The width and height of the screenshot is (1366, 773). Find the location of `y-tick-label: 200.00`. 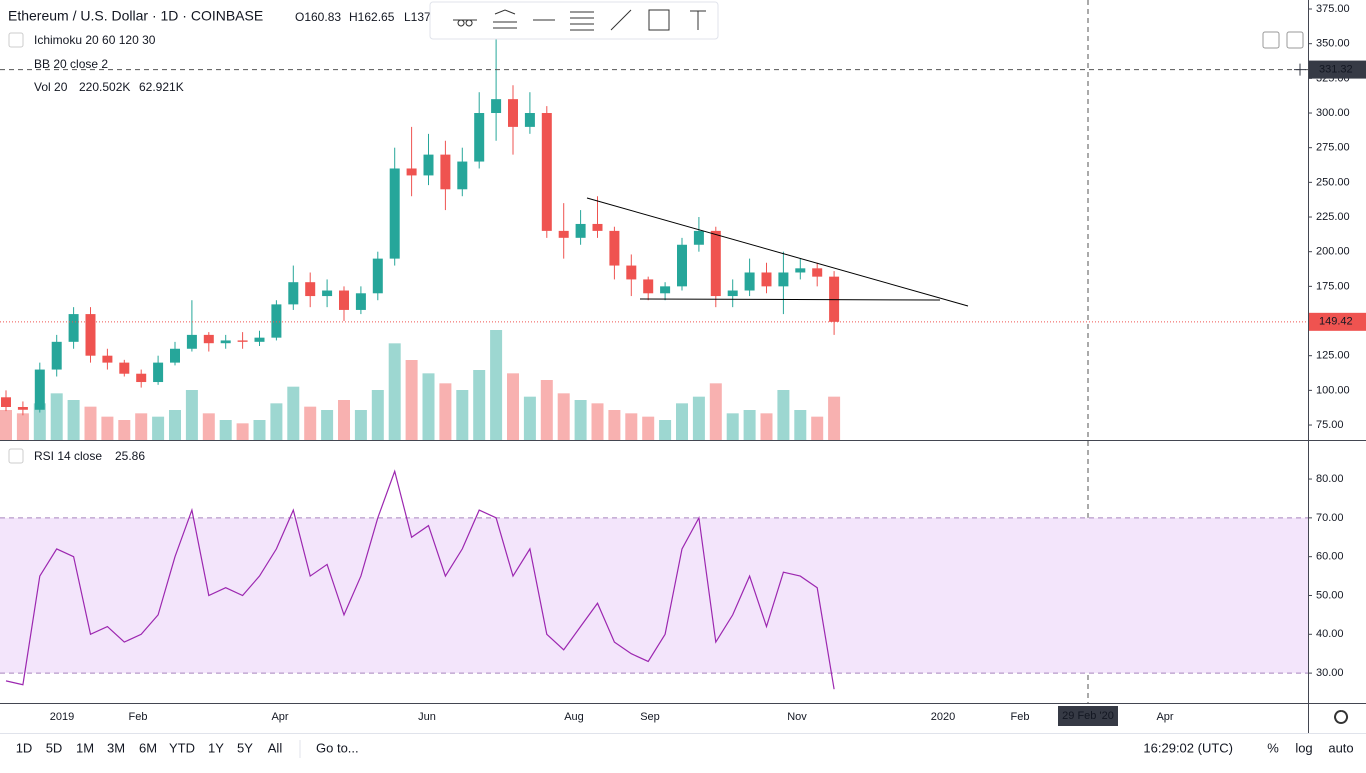

y-tick-label: 200.00 is located at coordinates (1333, 252).